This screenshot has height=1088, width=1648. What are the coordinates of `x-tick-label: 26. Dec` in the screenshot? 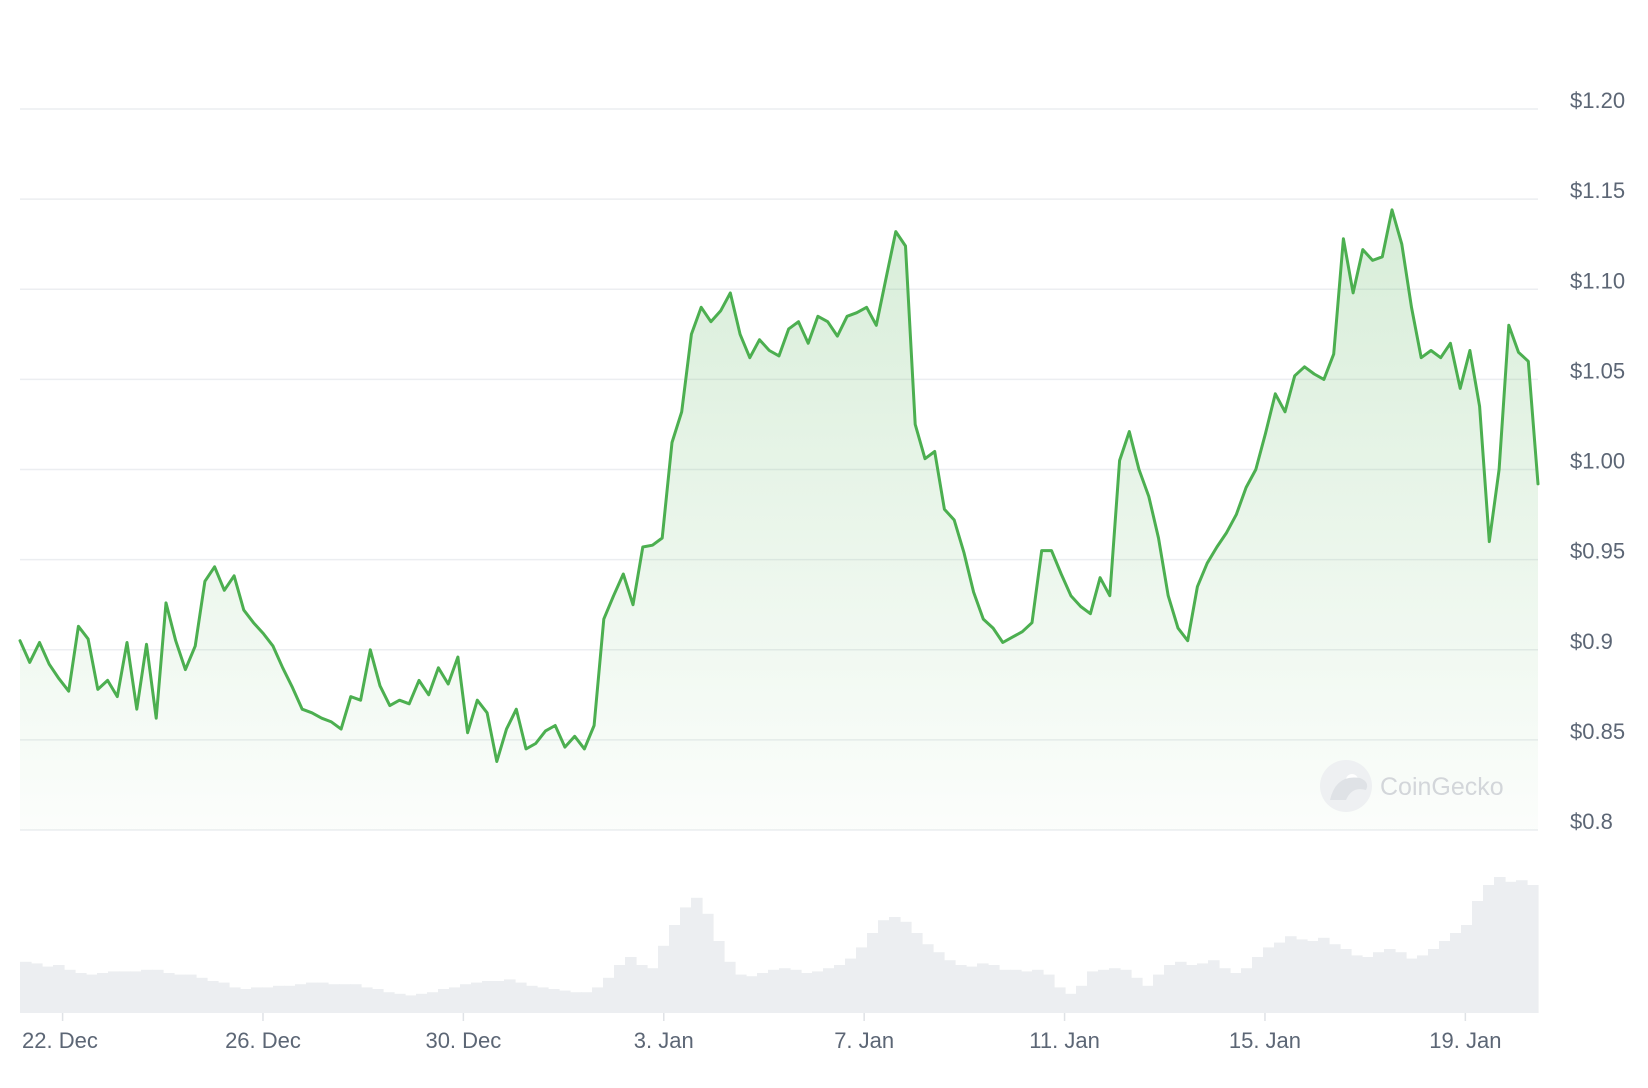 It's located at (263, 1040).